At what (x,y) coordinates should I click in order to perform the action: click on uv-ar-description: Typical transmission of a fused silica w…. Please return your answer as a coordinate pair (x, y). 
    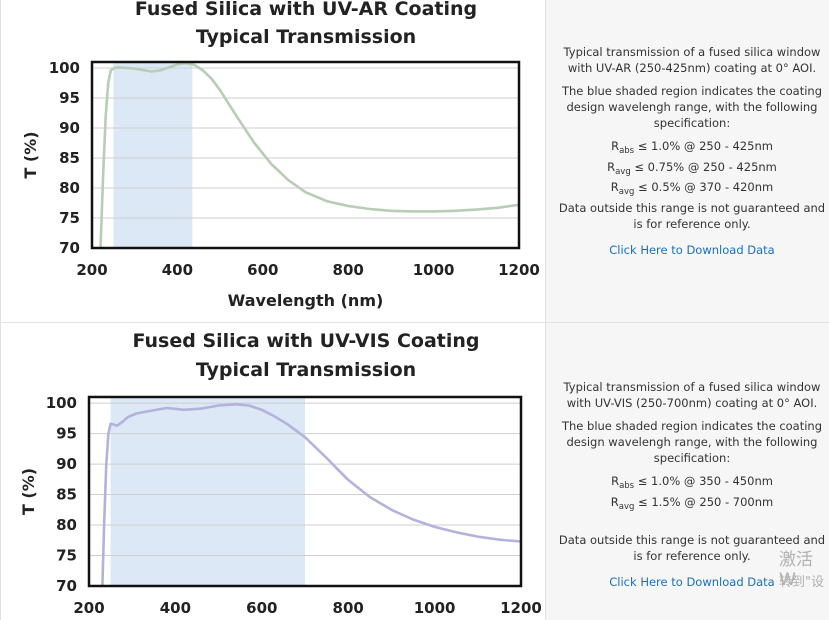
    Looking at the image, I should click on (691, 151).